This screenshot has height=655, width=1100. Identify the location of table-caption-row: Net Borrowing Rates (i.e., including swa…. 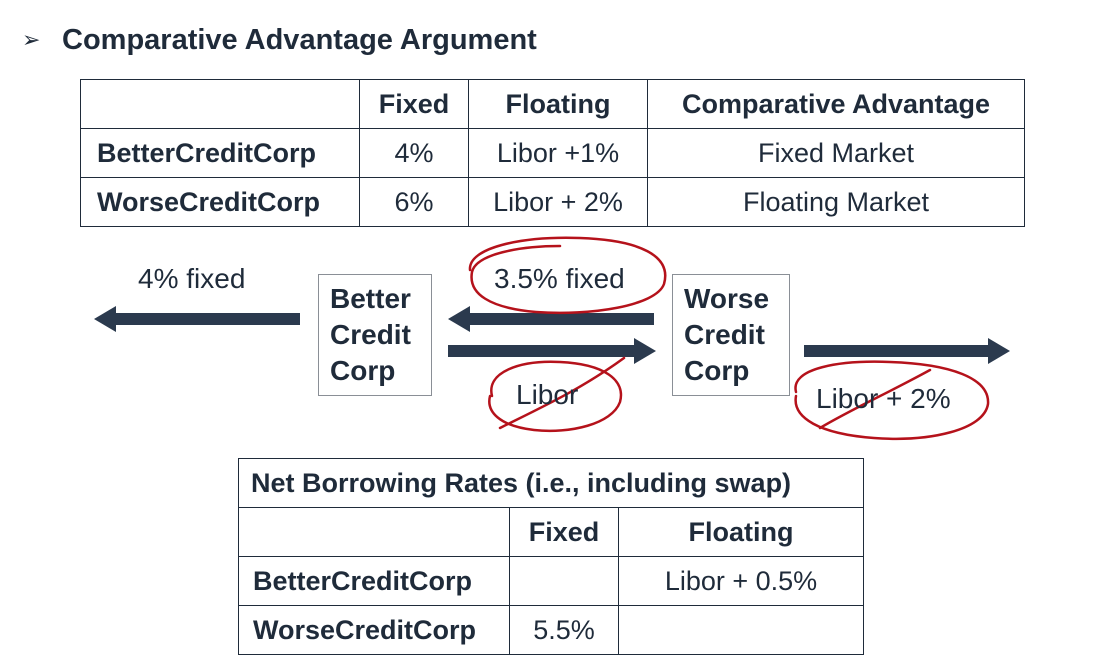
(551, 483).